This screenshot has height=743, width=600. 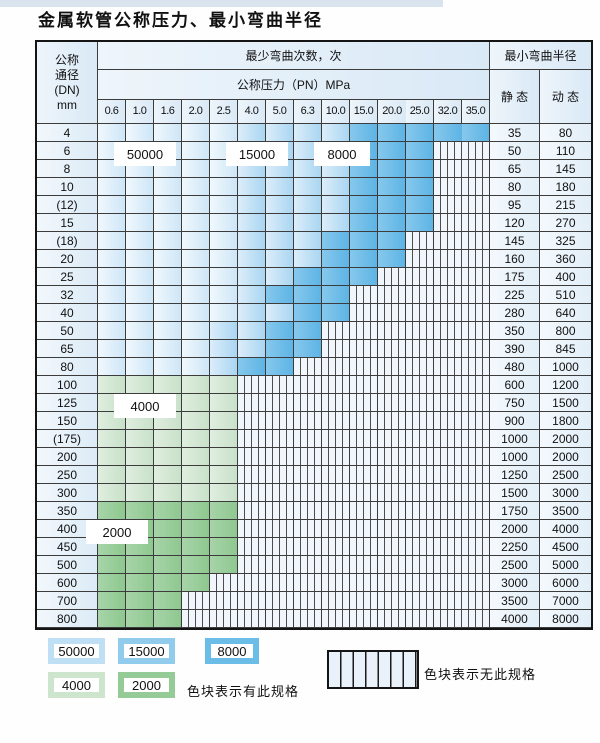 What do you see at coordinates (67, 403) in the screenshot?
I see `dn-cell-125: 125` at bounding box center [67, 403].